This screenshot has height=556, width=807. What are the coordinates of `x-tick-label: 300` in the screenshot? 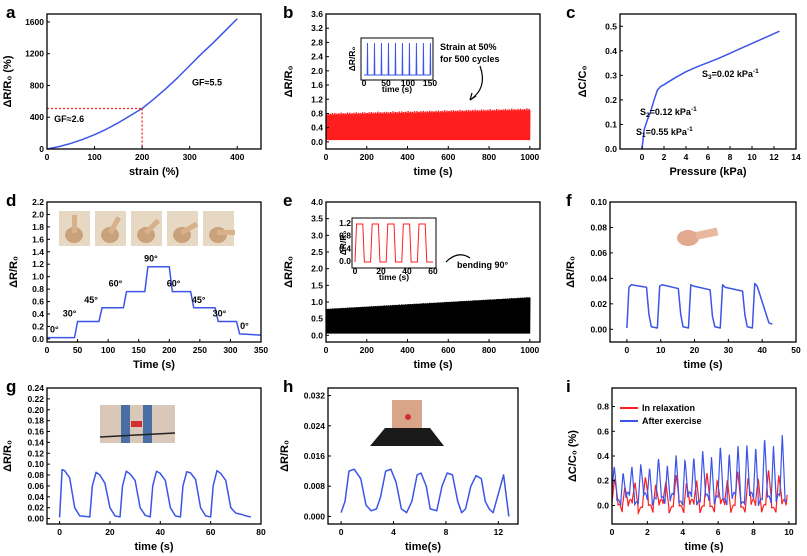 It's located at (230, 350).